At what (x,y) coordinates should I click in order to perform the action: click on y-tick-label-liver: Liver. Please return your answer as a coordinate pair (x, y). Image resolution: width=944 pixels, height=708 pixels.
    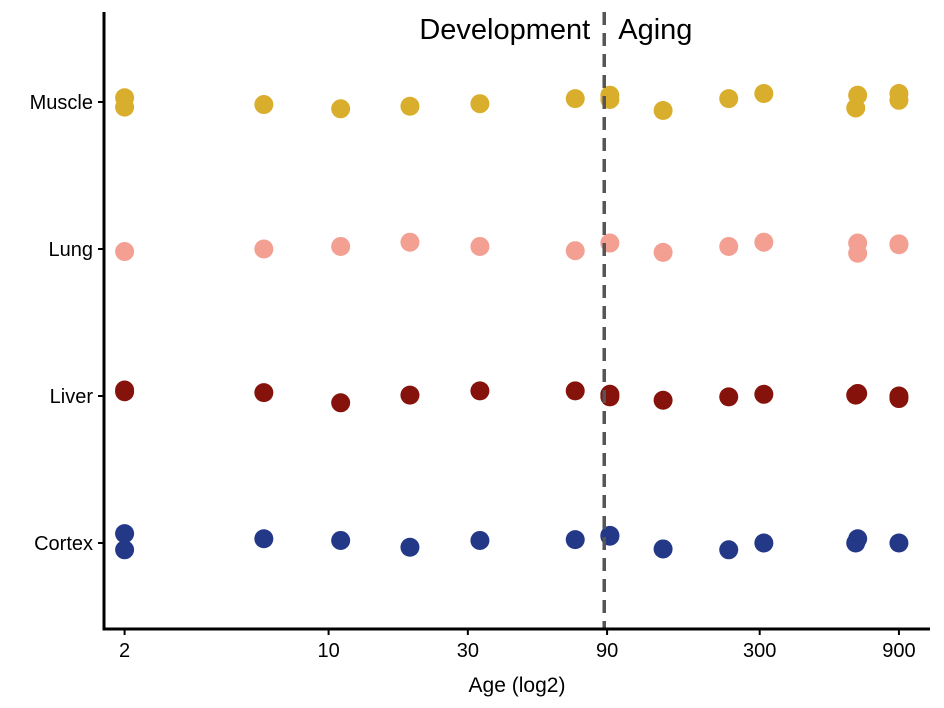
    Looking at the image, I should click on (72, 397).